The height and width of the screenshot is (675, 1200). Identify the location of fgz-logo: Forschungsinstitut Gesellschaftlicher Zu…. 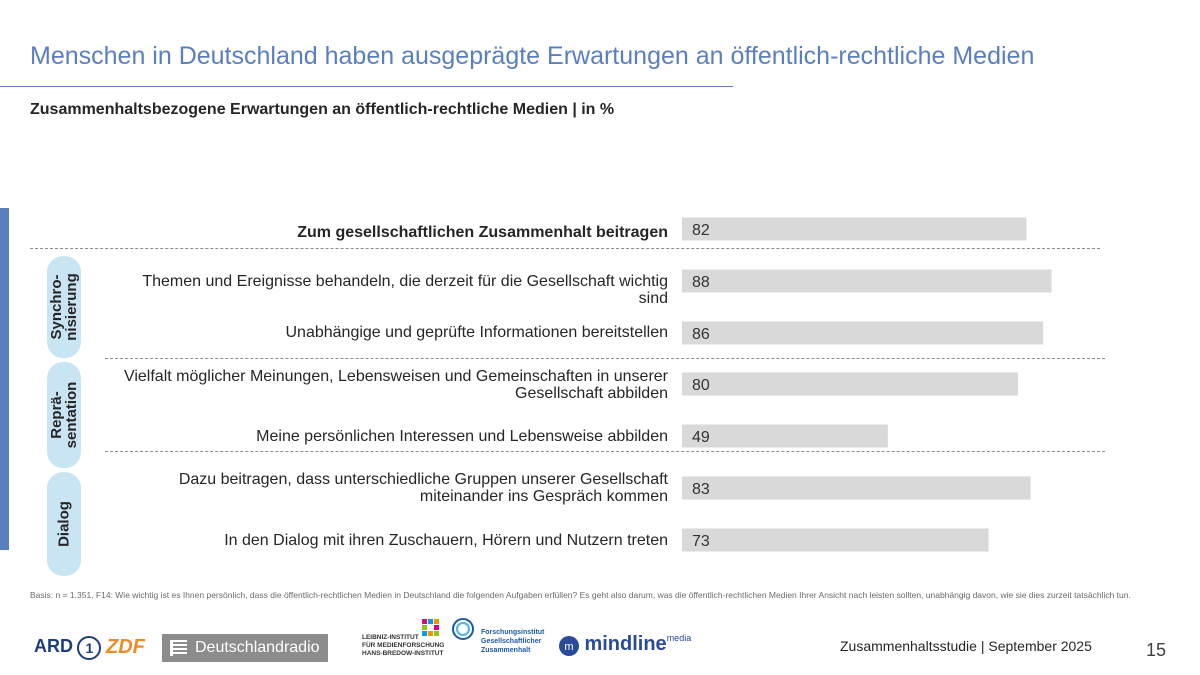
(512, 641).